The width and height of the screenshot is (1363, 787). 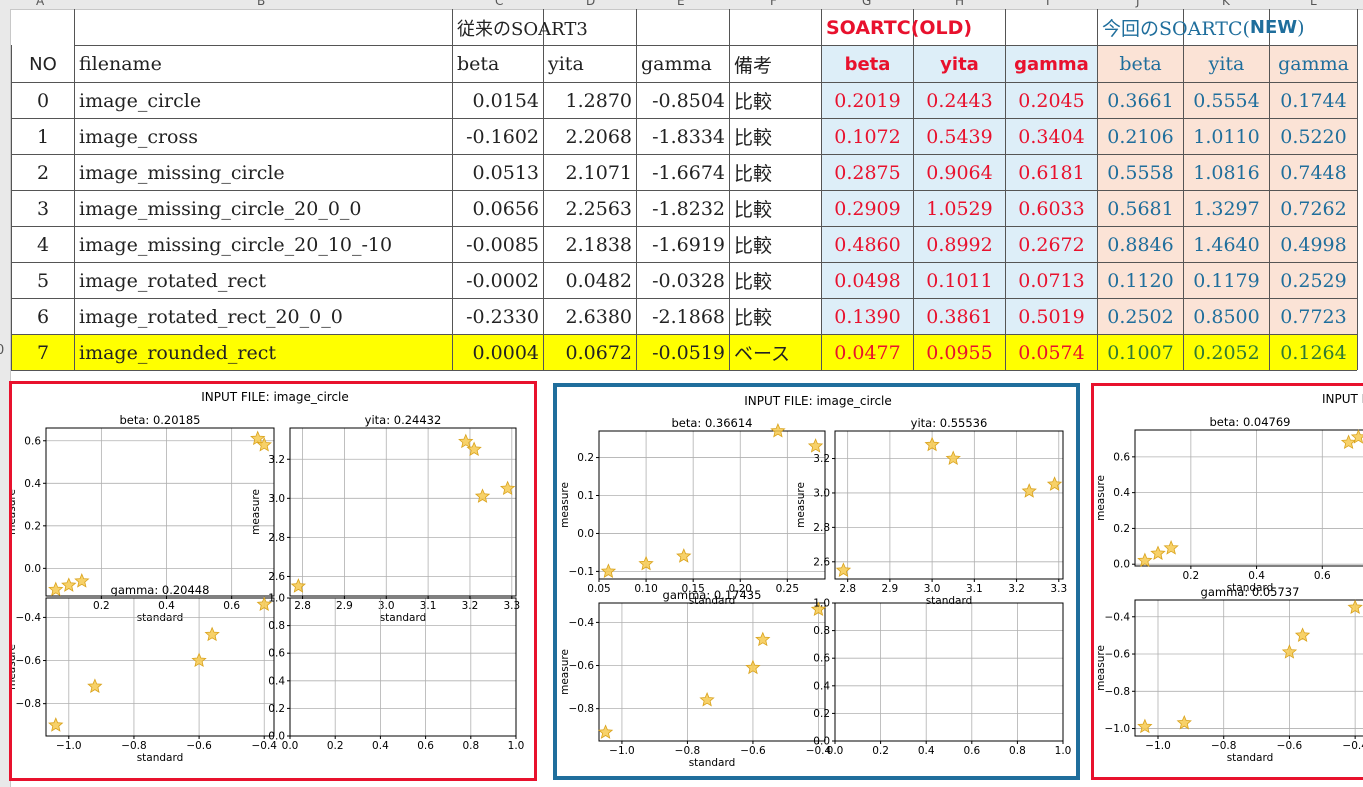 I want to click on cell-og: 0.0574, so click(x=1051, y=352).